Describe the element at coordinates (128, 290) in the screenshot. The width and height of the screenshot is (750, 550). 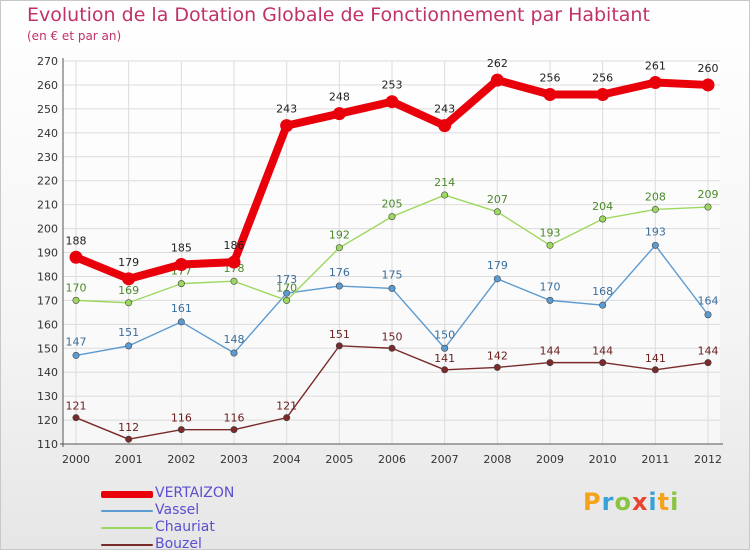
I see `data-label: 169` at that location.